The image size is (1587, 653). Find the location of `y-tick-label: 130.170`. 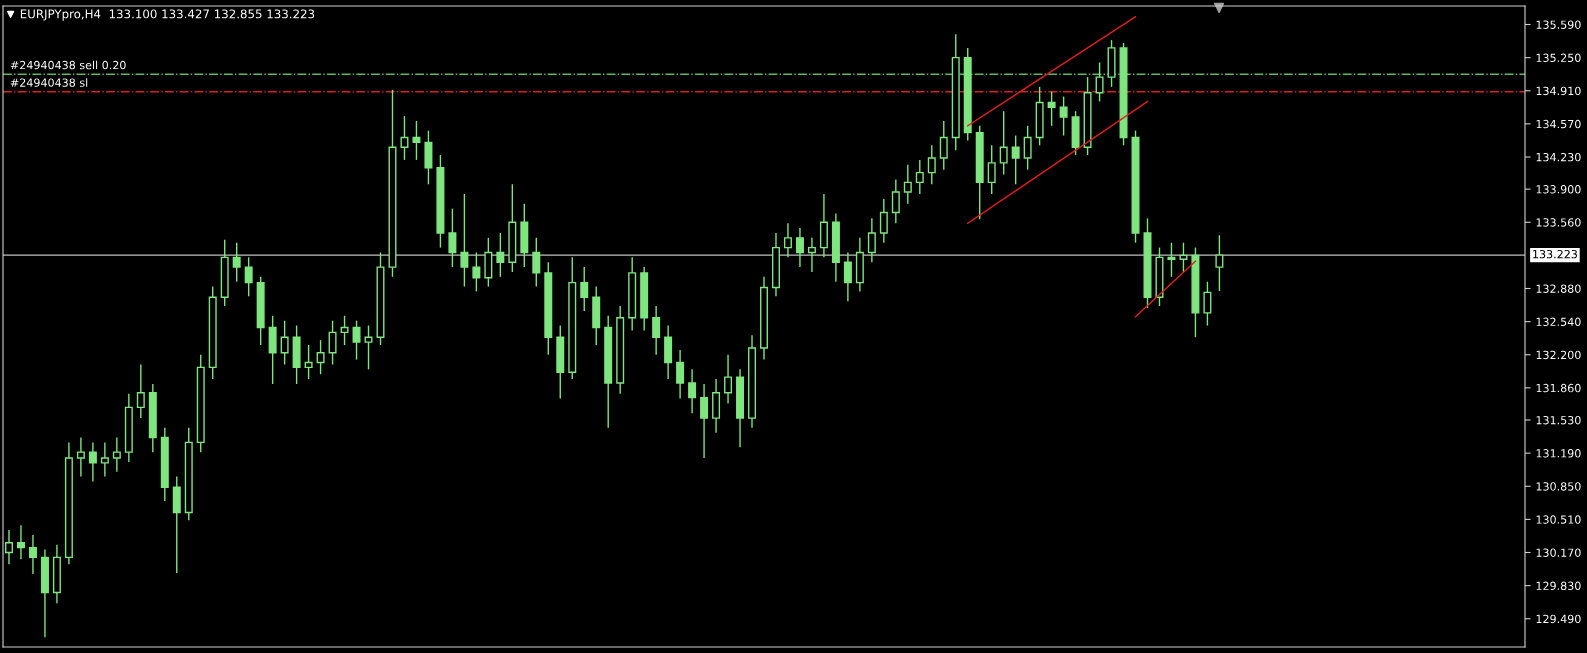

y-tick-label: 130.170 is located at coordinates (1558, 552).